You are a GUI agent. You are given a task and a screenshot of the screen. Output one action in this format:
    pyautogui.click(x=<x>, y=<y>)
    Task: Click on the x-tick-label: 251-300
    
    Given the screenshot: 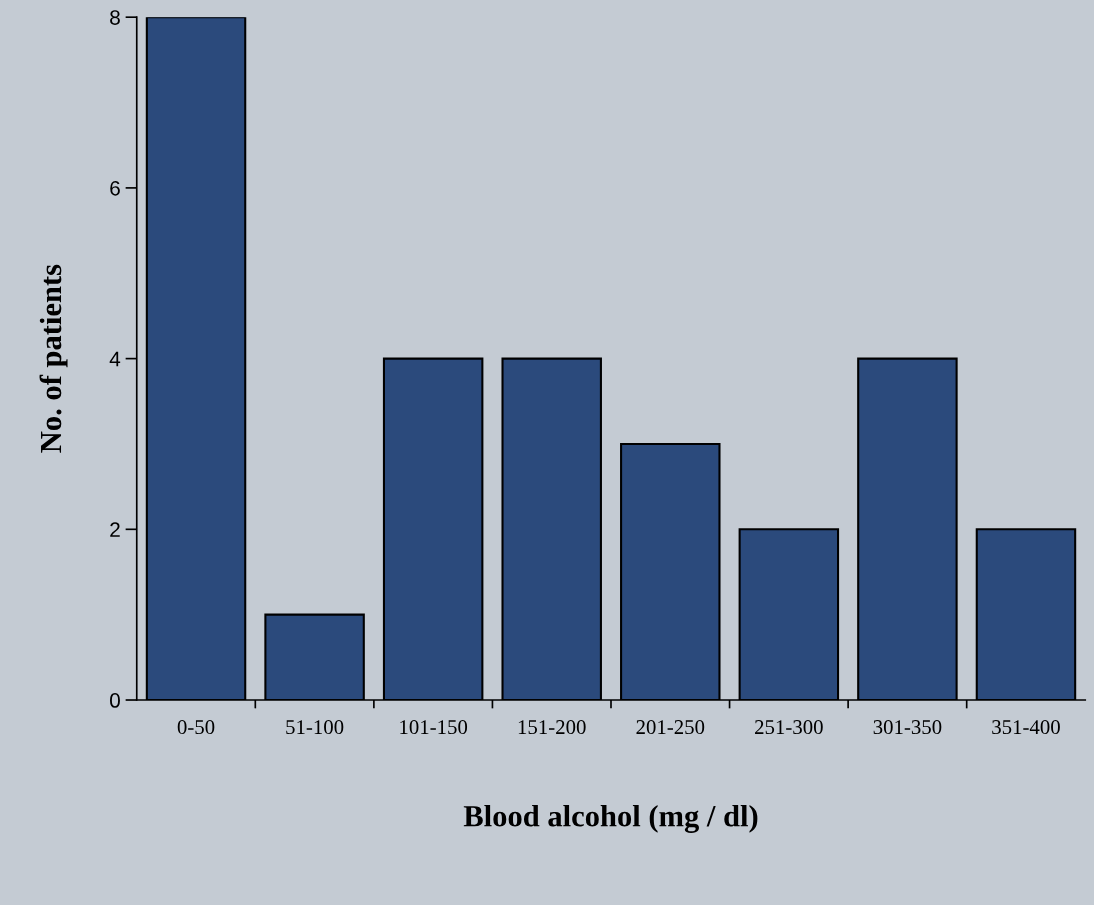 What is the action you would take?
    pyautogui.click(x=789, y=727)
    